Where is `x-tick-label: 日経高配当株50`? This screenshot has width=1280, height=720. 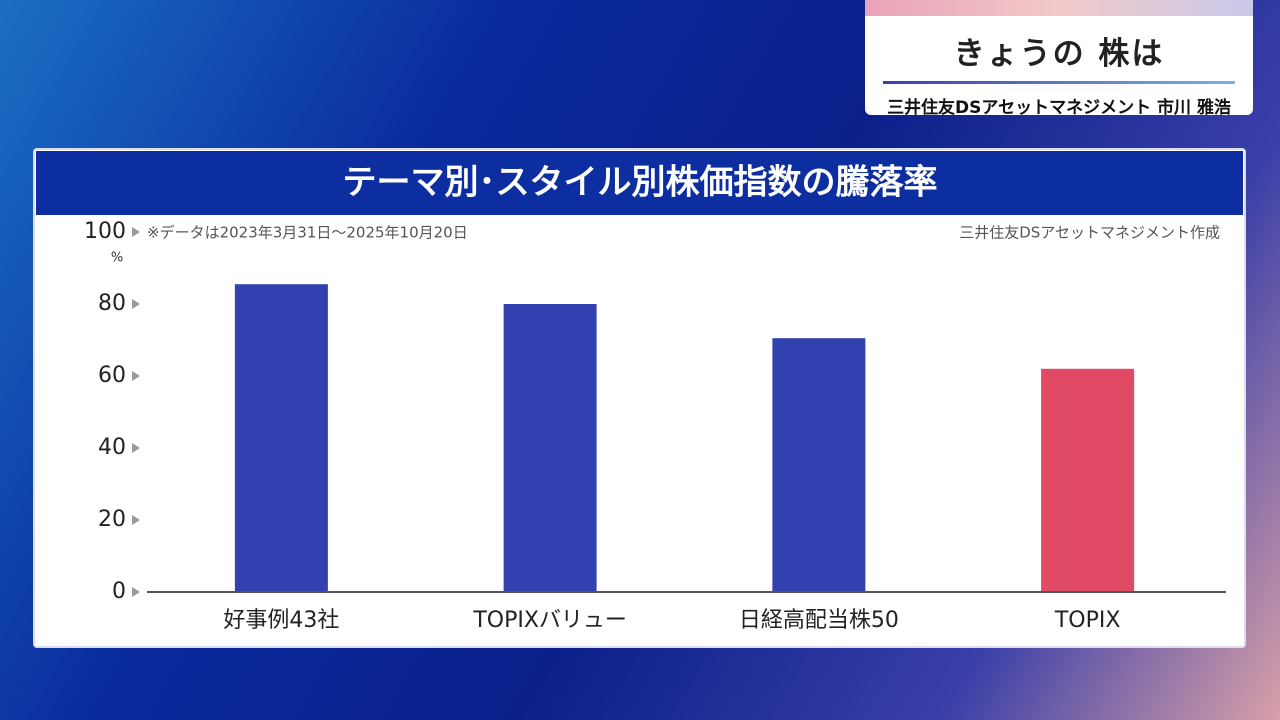 x-tick-label: 日経高配当株50 is located at coordinates (819, 620).